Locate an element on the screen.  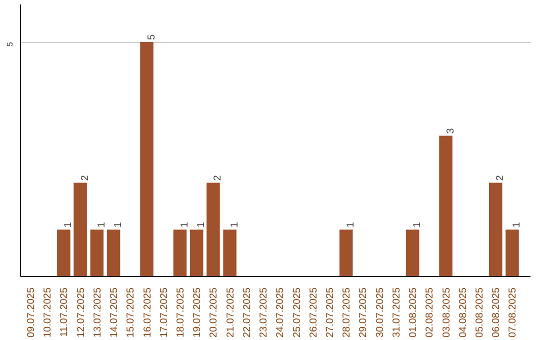
x-tick-label: 31.07.2025 is located at coordinates (396, 312).